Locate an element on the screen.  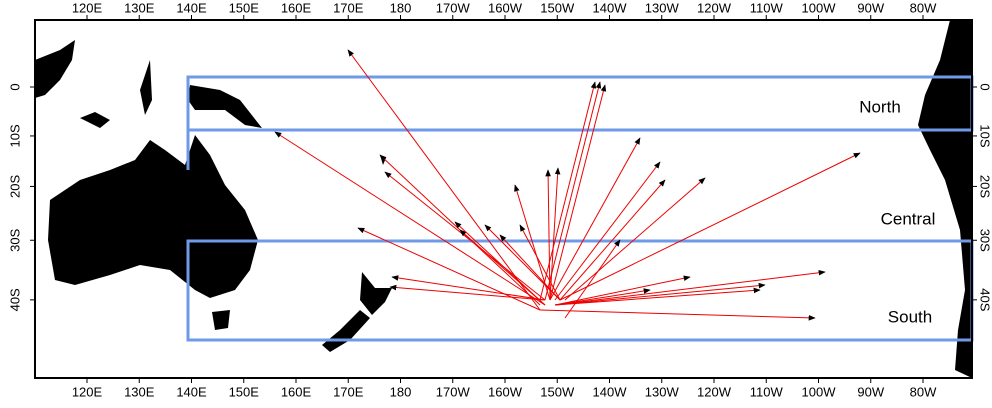
north-box is located at coordinates (580, 103).